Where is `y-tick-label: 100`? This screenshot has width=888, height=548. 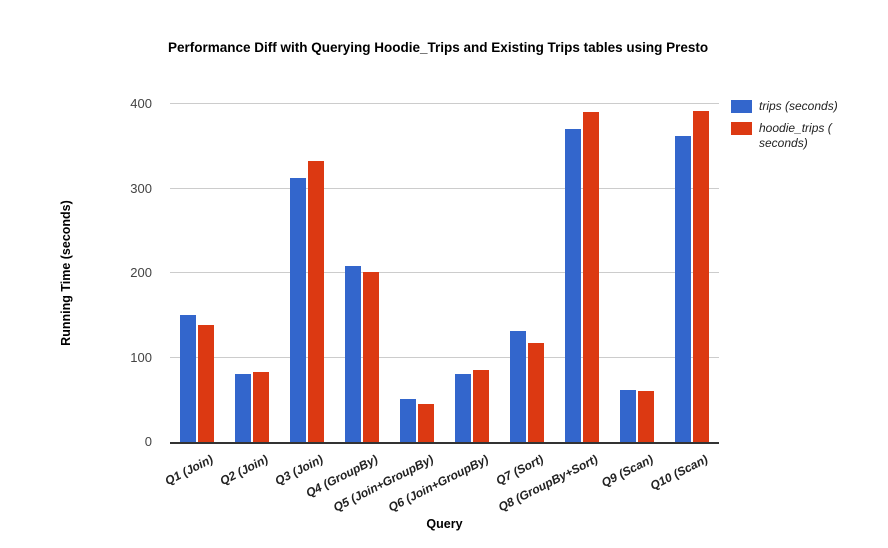
y-tick-label: 100 is located at coordinates (141, 357).